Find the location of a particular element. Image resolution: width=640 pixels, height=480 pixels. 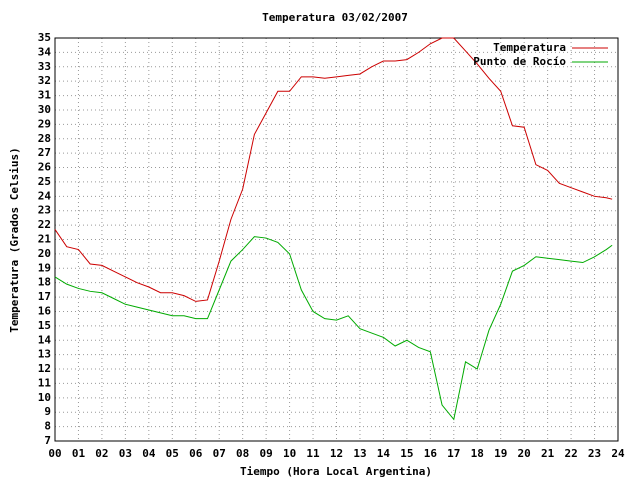

y-tick-label: 15 is located at coordinates (44, 325).